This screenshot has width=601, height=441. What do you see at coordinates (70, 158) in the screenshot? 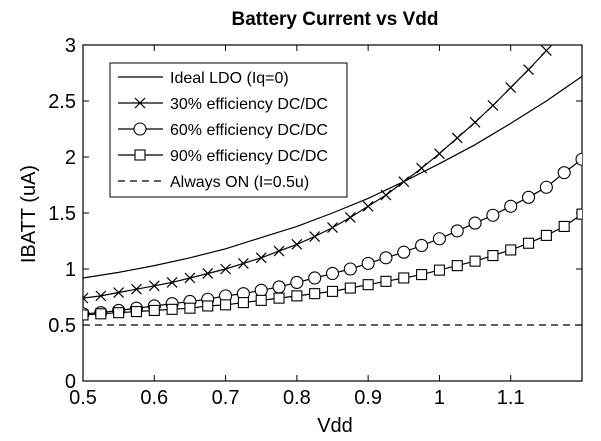
I see `y-tick-label: 2` at bounding box center [70, 158].